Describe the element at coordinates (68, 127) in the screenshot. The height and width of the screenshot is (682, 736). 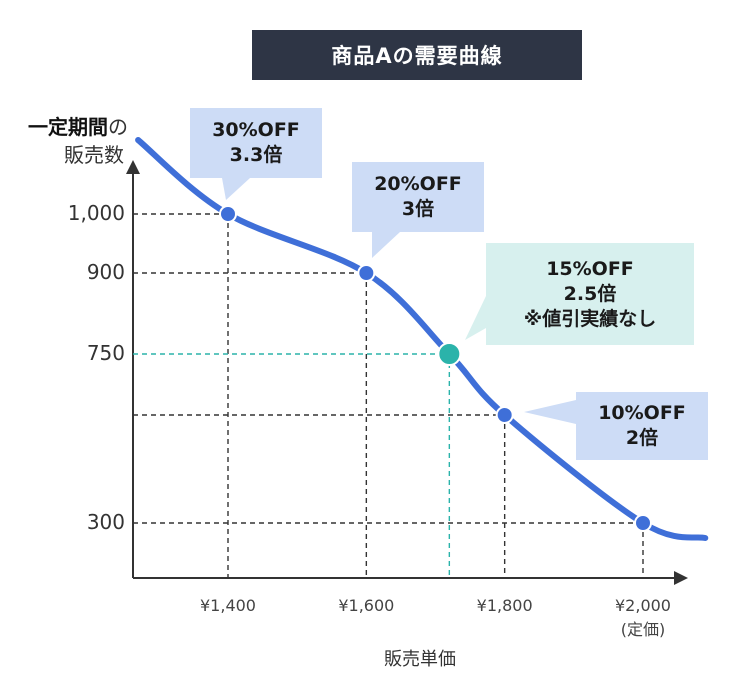
I see `y-axis-label-strong: 一定期間` at that location.